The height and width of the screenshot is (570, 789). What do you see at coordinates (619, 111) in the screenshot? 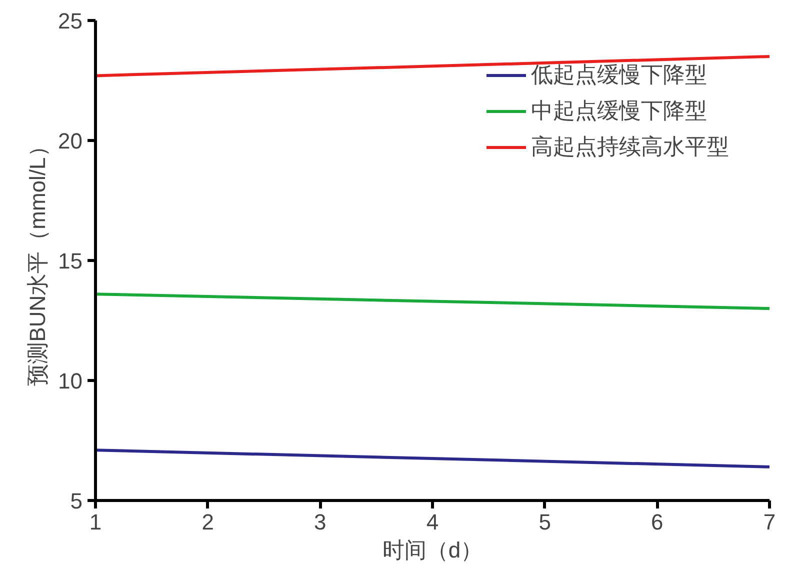
I see `legend-label: 中起点缓慢下降型` at bounding box center [619, 111].